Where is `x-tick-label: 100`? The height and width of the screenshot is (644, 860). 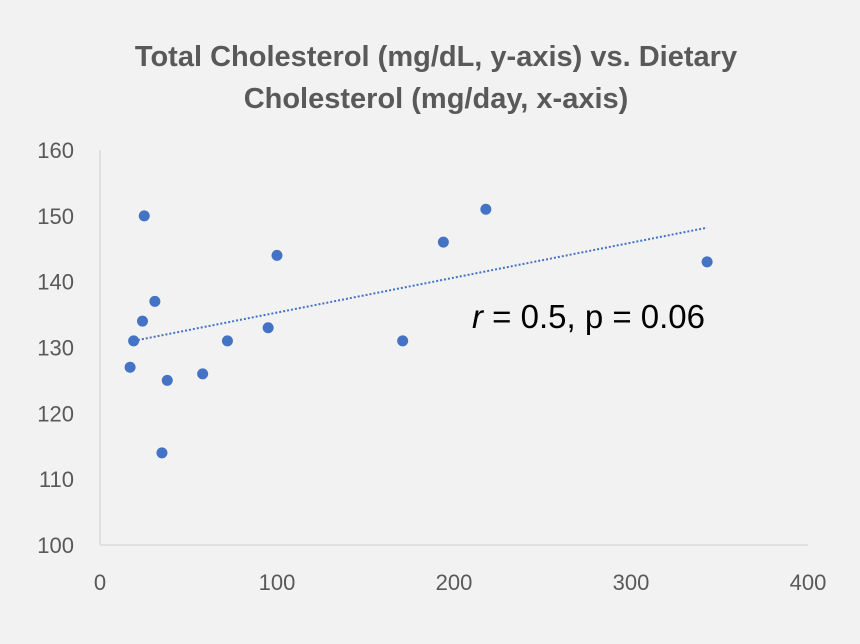
x-tick-label: 100 is located at coordinates (277, 582).